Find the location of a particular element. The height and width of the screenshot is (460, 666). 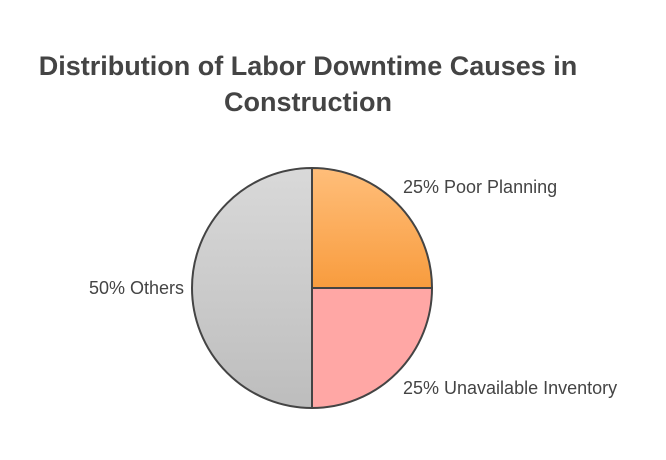

slice-label: 25% Unavailable Inventory is located at coordinates (510, 388).